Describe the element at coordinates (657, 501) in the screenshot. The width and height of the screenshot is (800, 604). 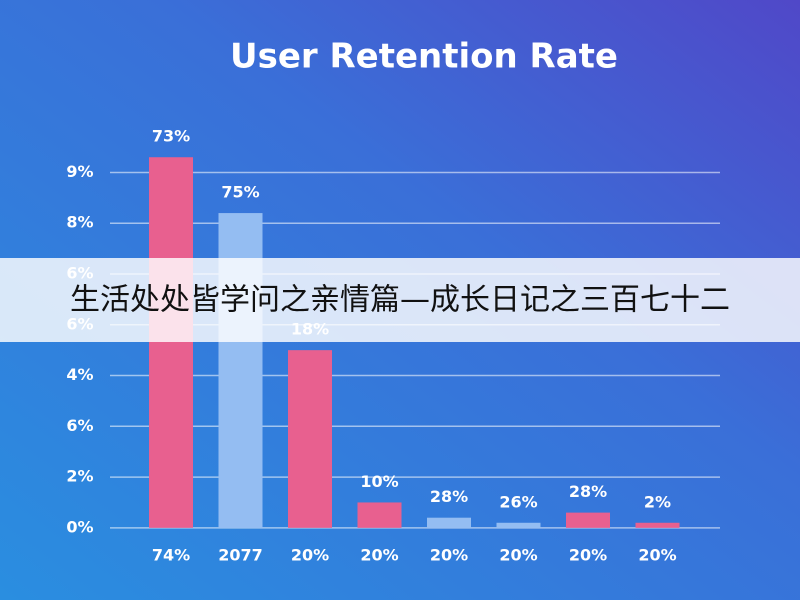
I see `bar-label: 2%` at that location.